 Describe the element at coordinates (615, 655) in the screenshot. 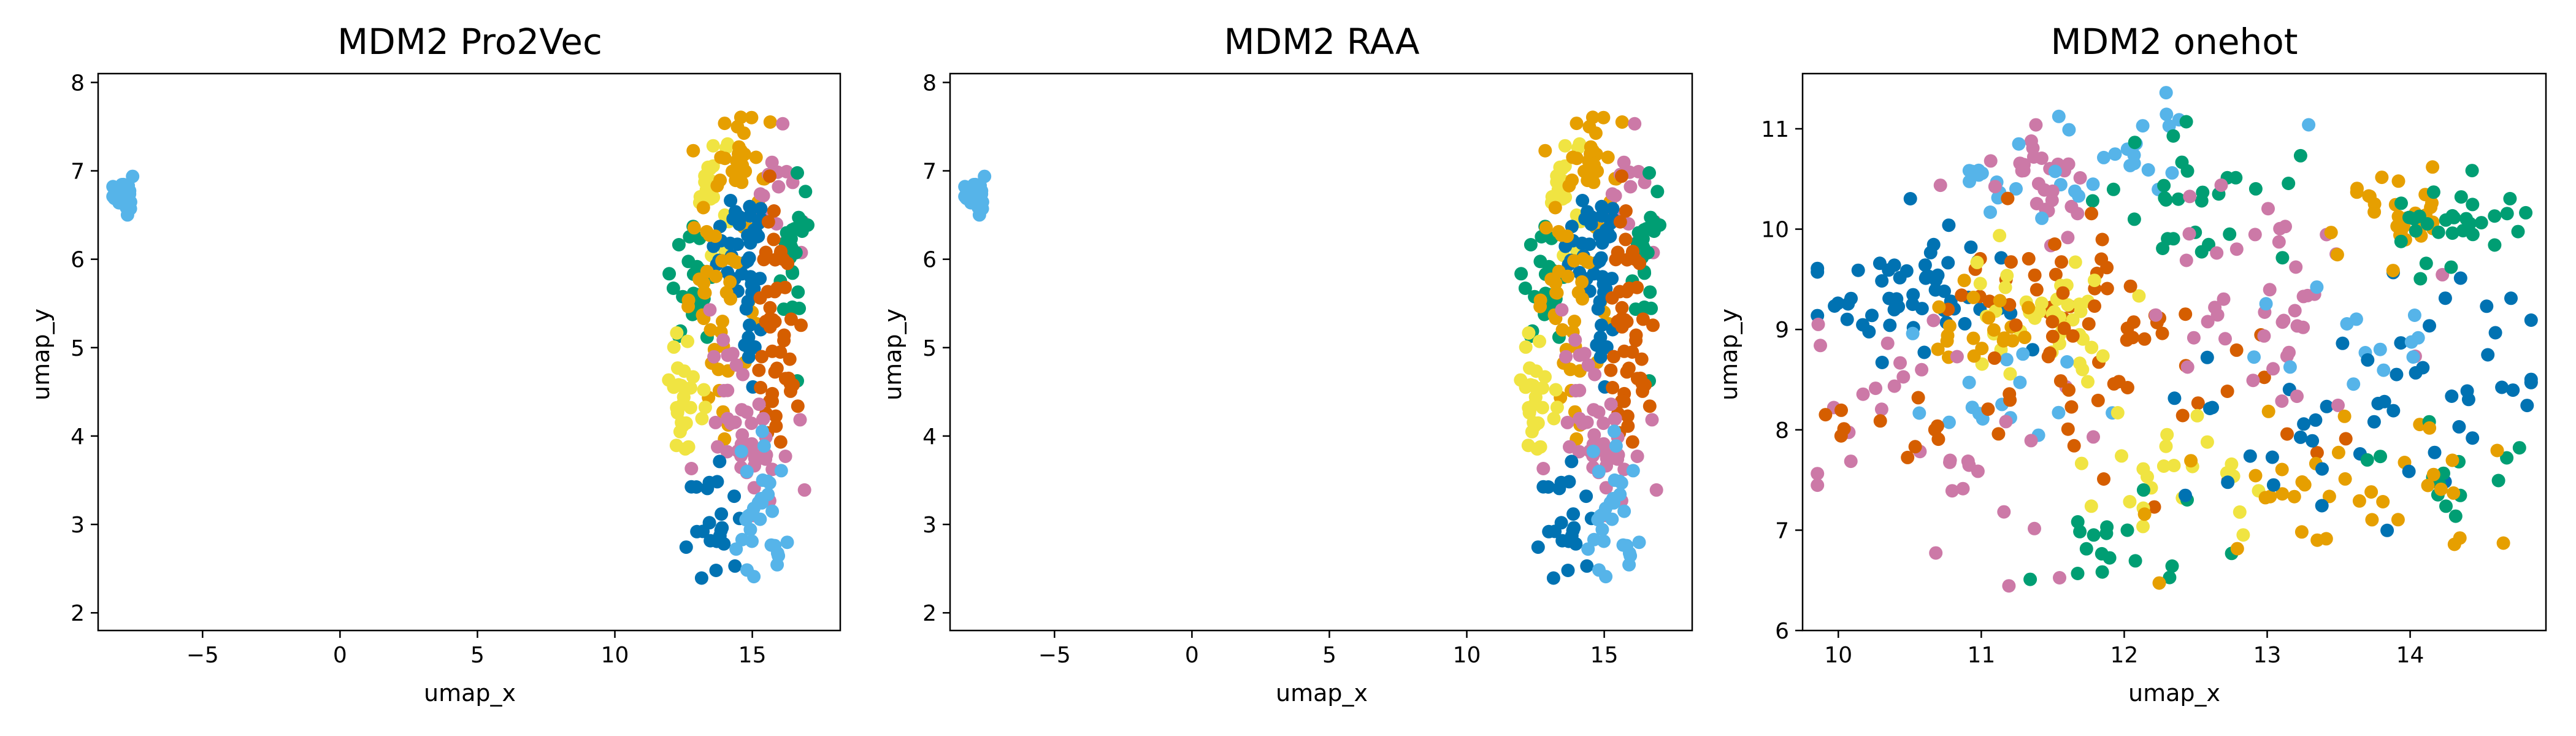

I see `x-tick-label: 10` at that location.